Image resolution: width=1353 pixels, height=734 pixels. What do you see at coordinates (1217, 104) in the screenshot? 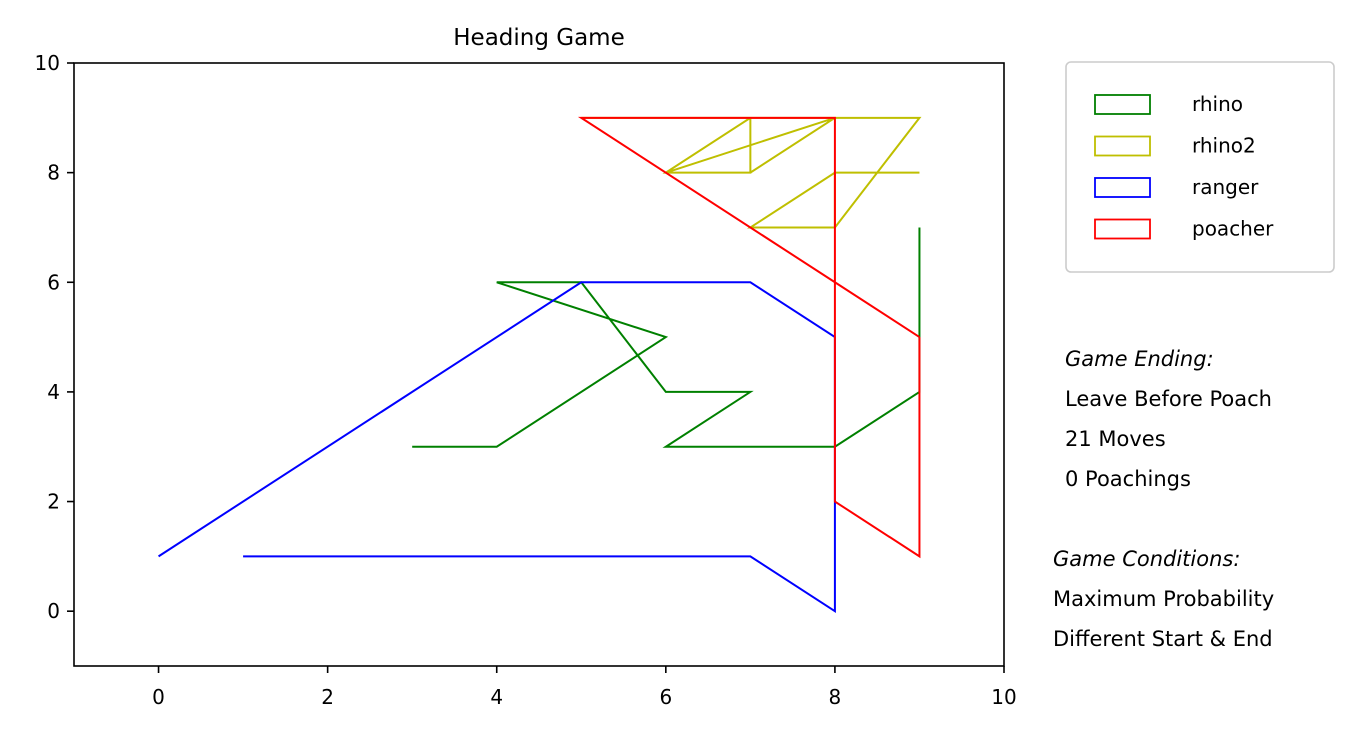
I see `legend-label-rhino: rhino` at bounding box center [1217, 104].